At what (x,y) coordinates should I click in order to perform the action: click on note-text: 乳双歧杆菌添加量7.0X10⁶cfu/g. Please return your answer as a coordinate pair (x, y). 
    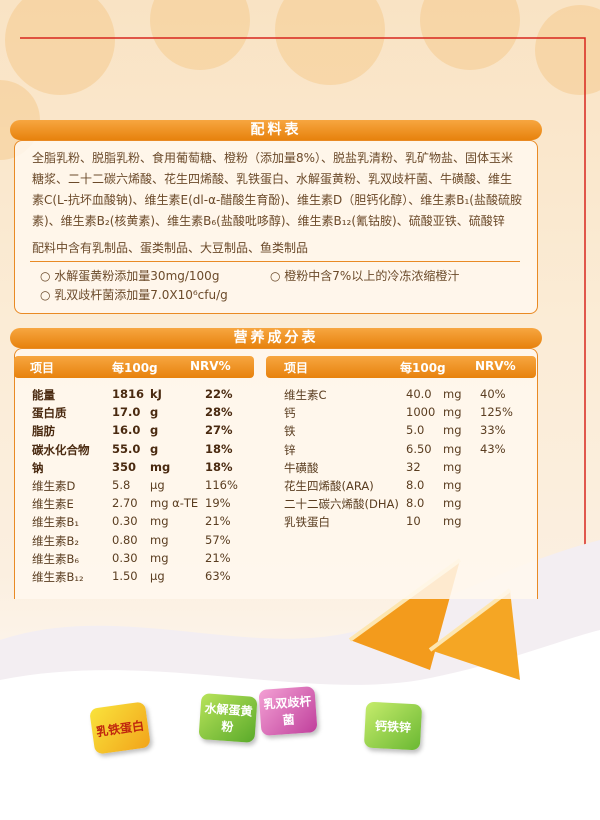
    Looking at the image, I should click on (141, 295).